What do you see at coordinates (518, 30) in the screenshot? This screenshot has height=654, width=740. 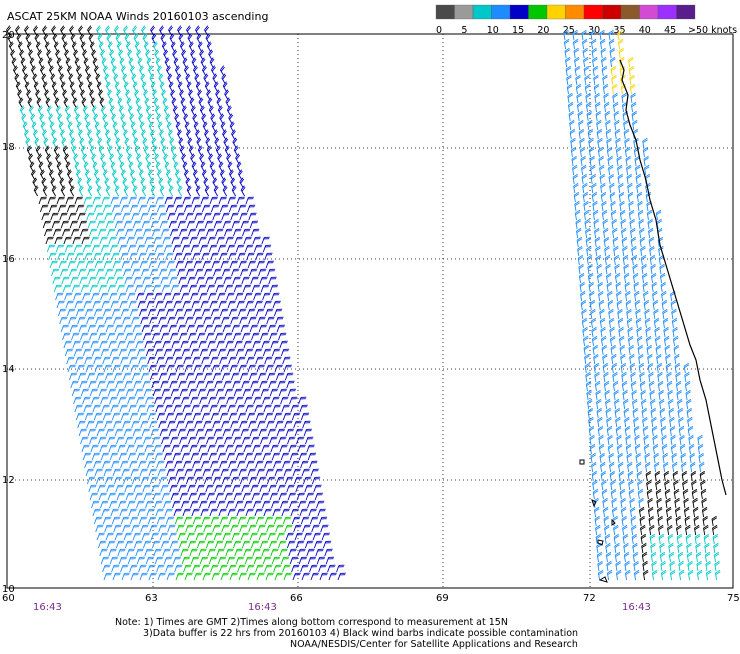 I see `legend-label: 15` at bounding box center [518, 30].